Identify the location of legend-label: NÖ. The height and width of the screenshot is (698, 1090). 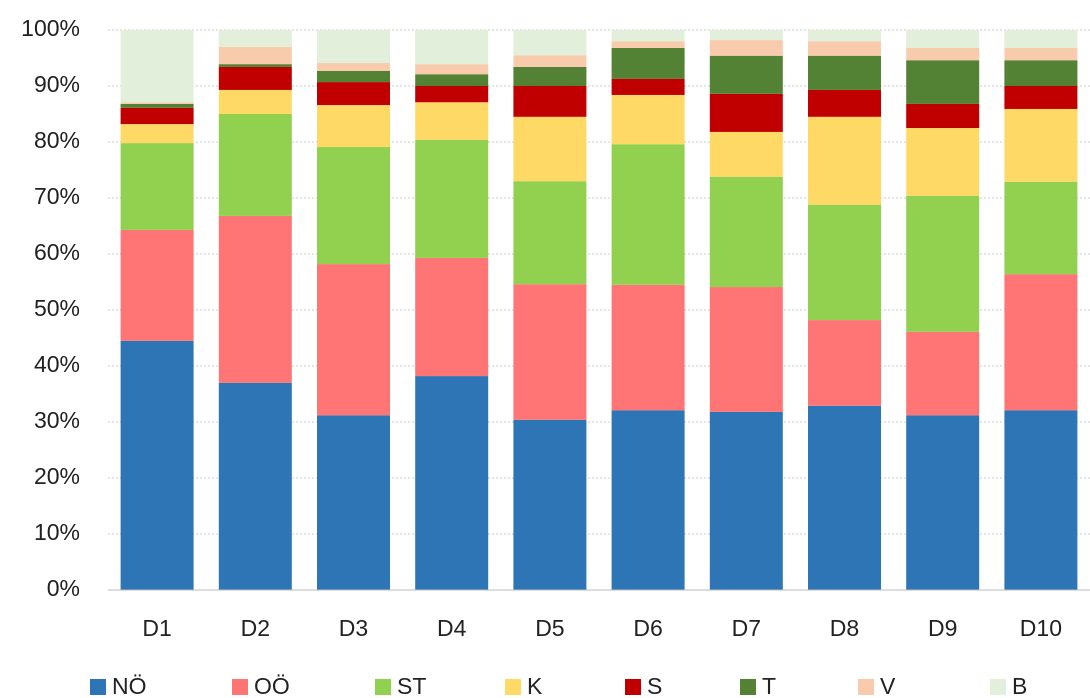
(129, 685).